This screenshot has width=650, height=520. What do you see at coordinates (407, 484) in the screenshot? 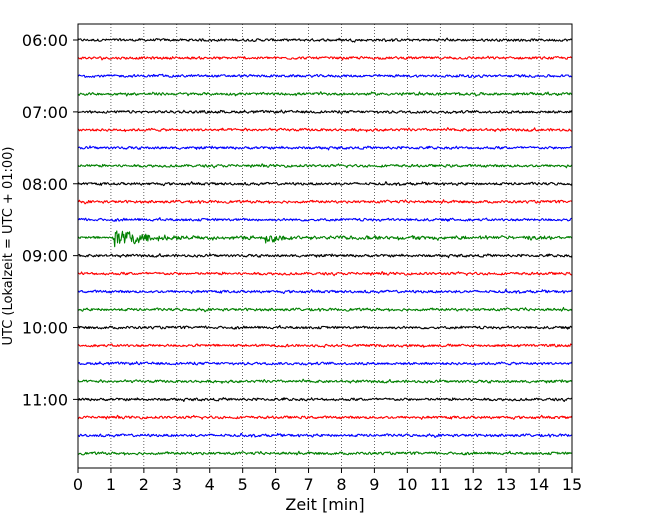
I see `x-tick-label: 10` at bounding box center [407, 484].